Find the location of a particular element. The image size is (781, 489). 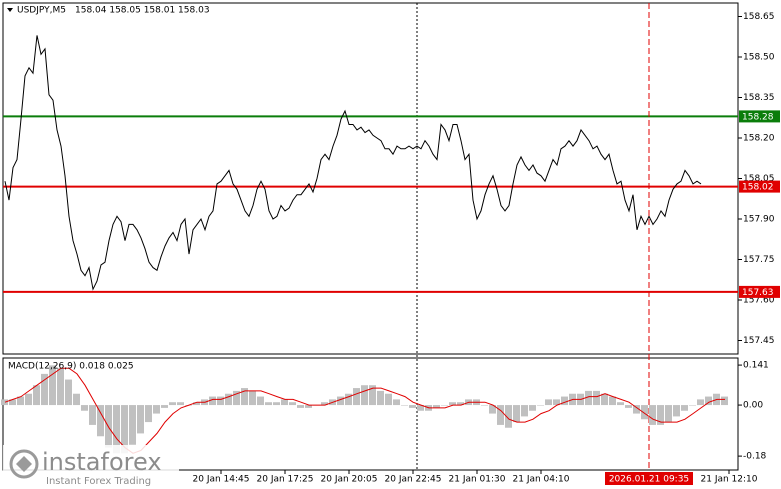

y-tick-label: 0.00 is located at coordinates (753, 406).